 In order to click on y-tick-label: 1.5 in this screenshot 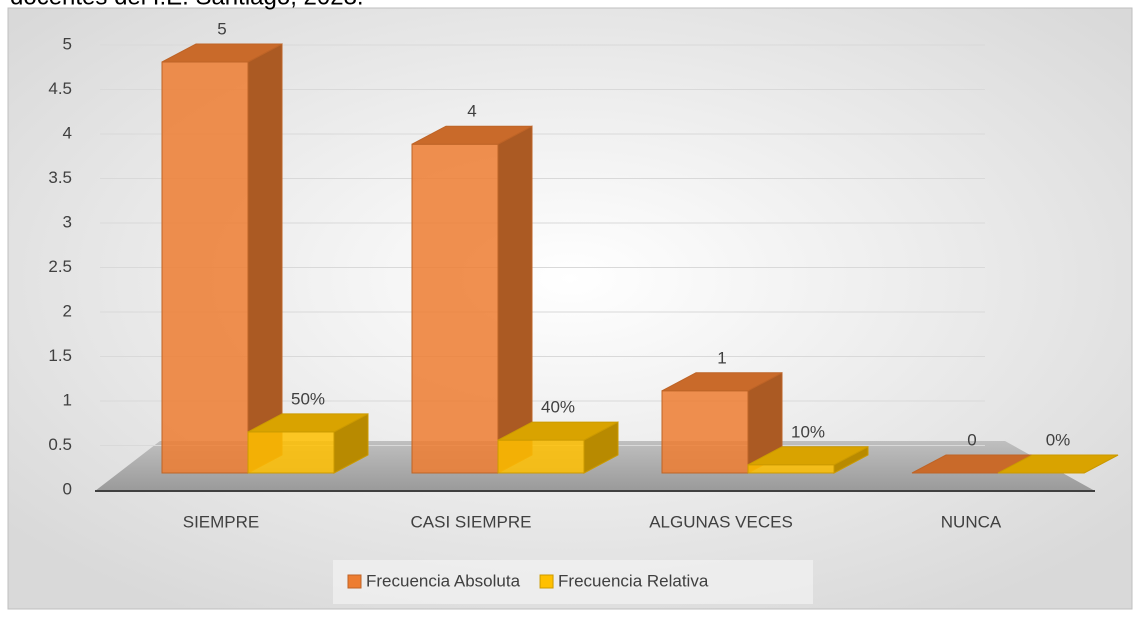, I will do `click(60, 355)`.